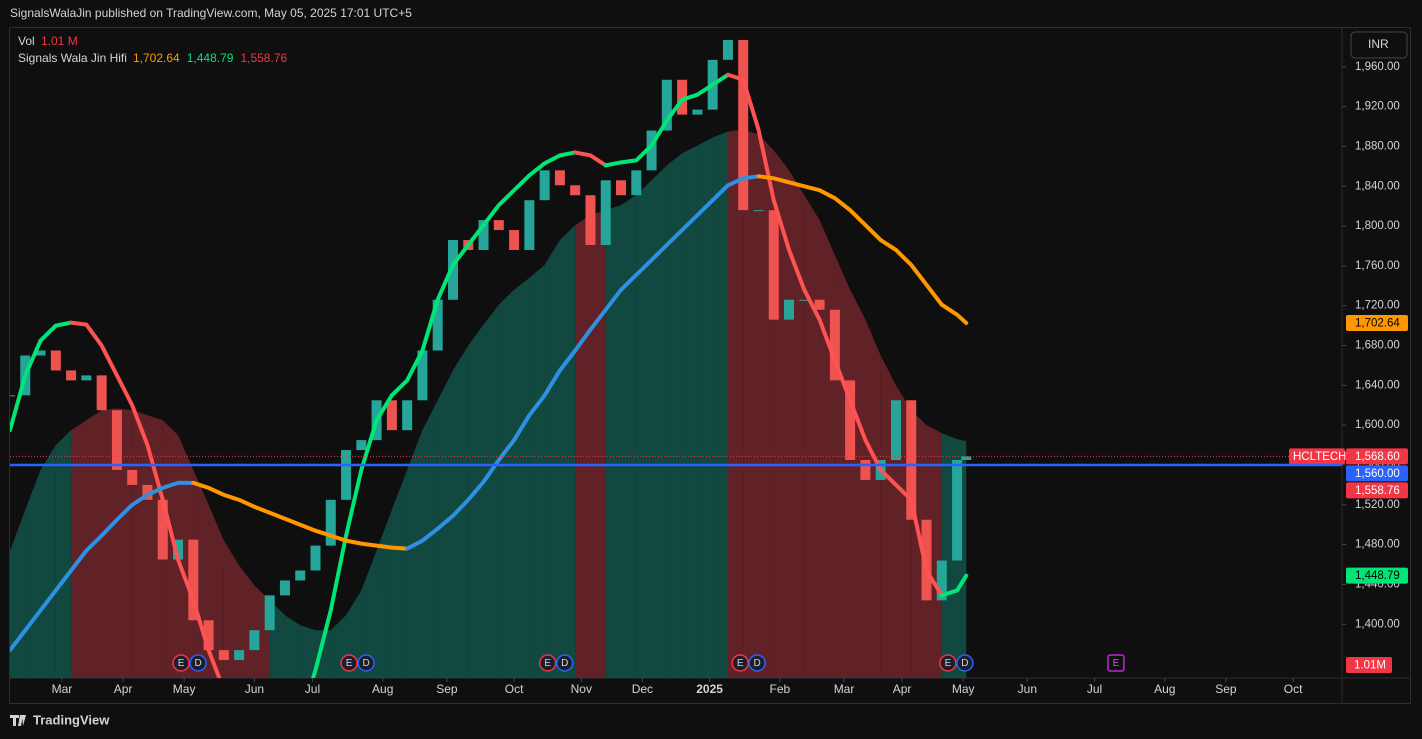  I want to click on currency-button, so click(1379, 45).